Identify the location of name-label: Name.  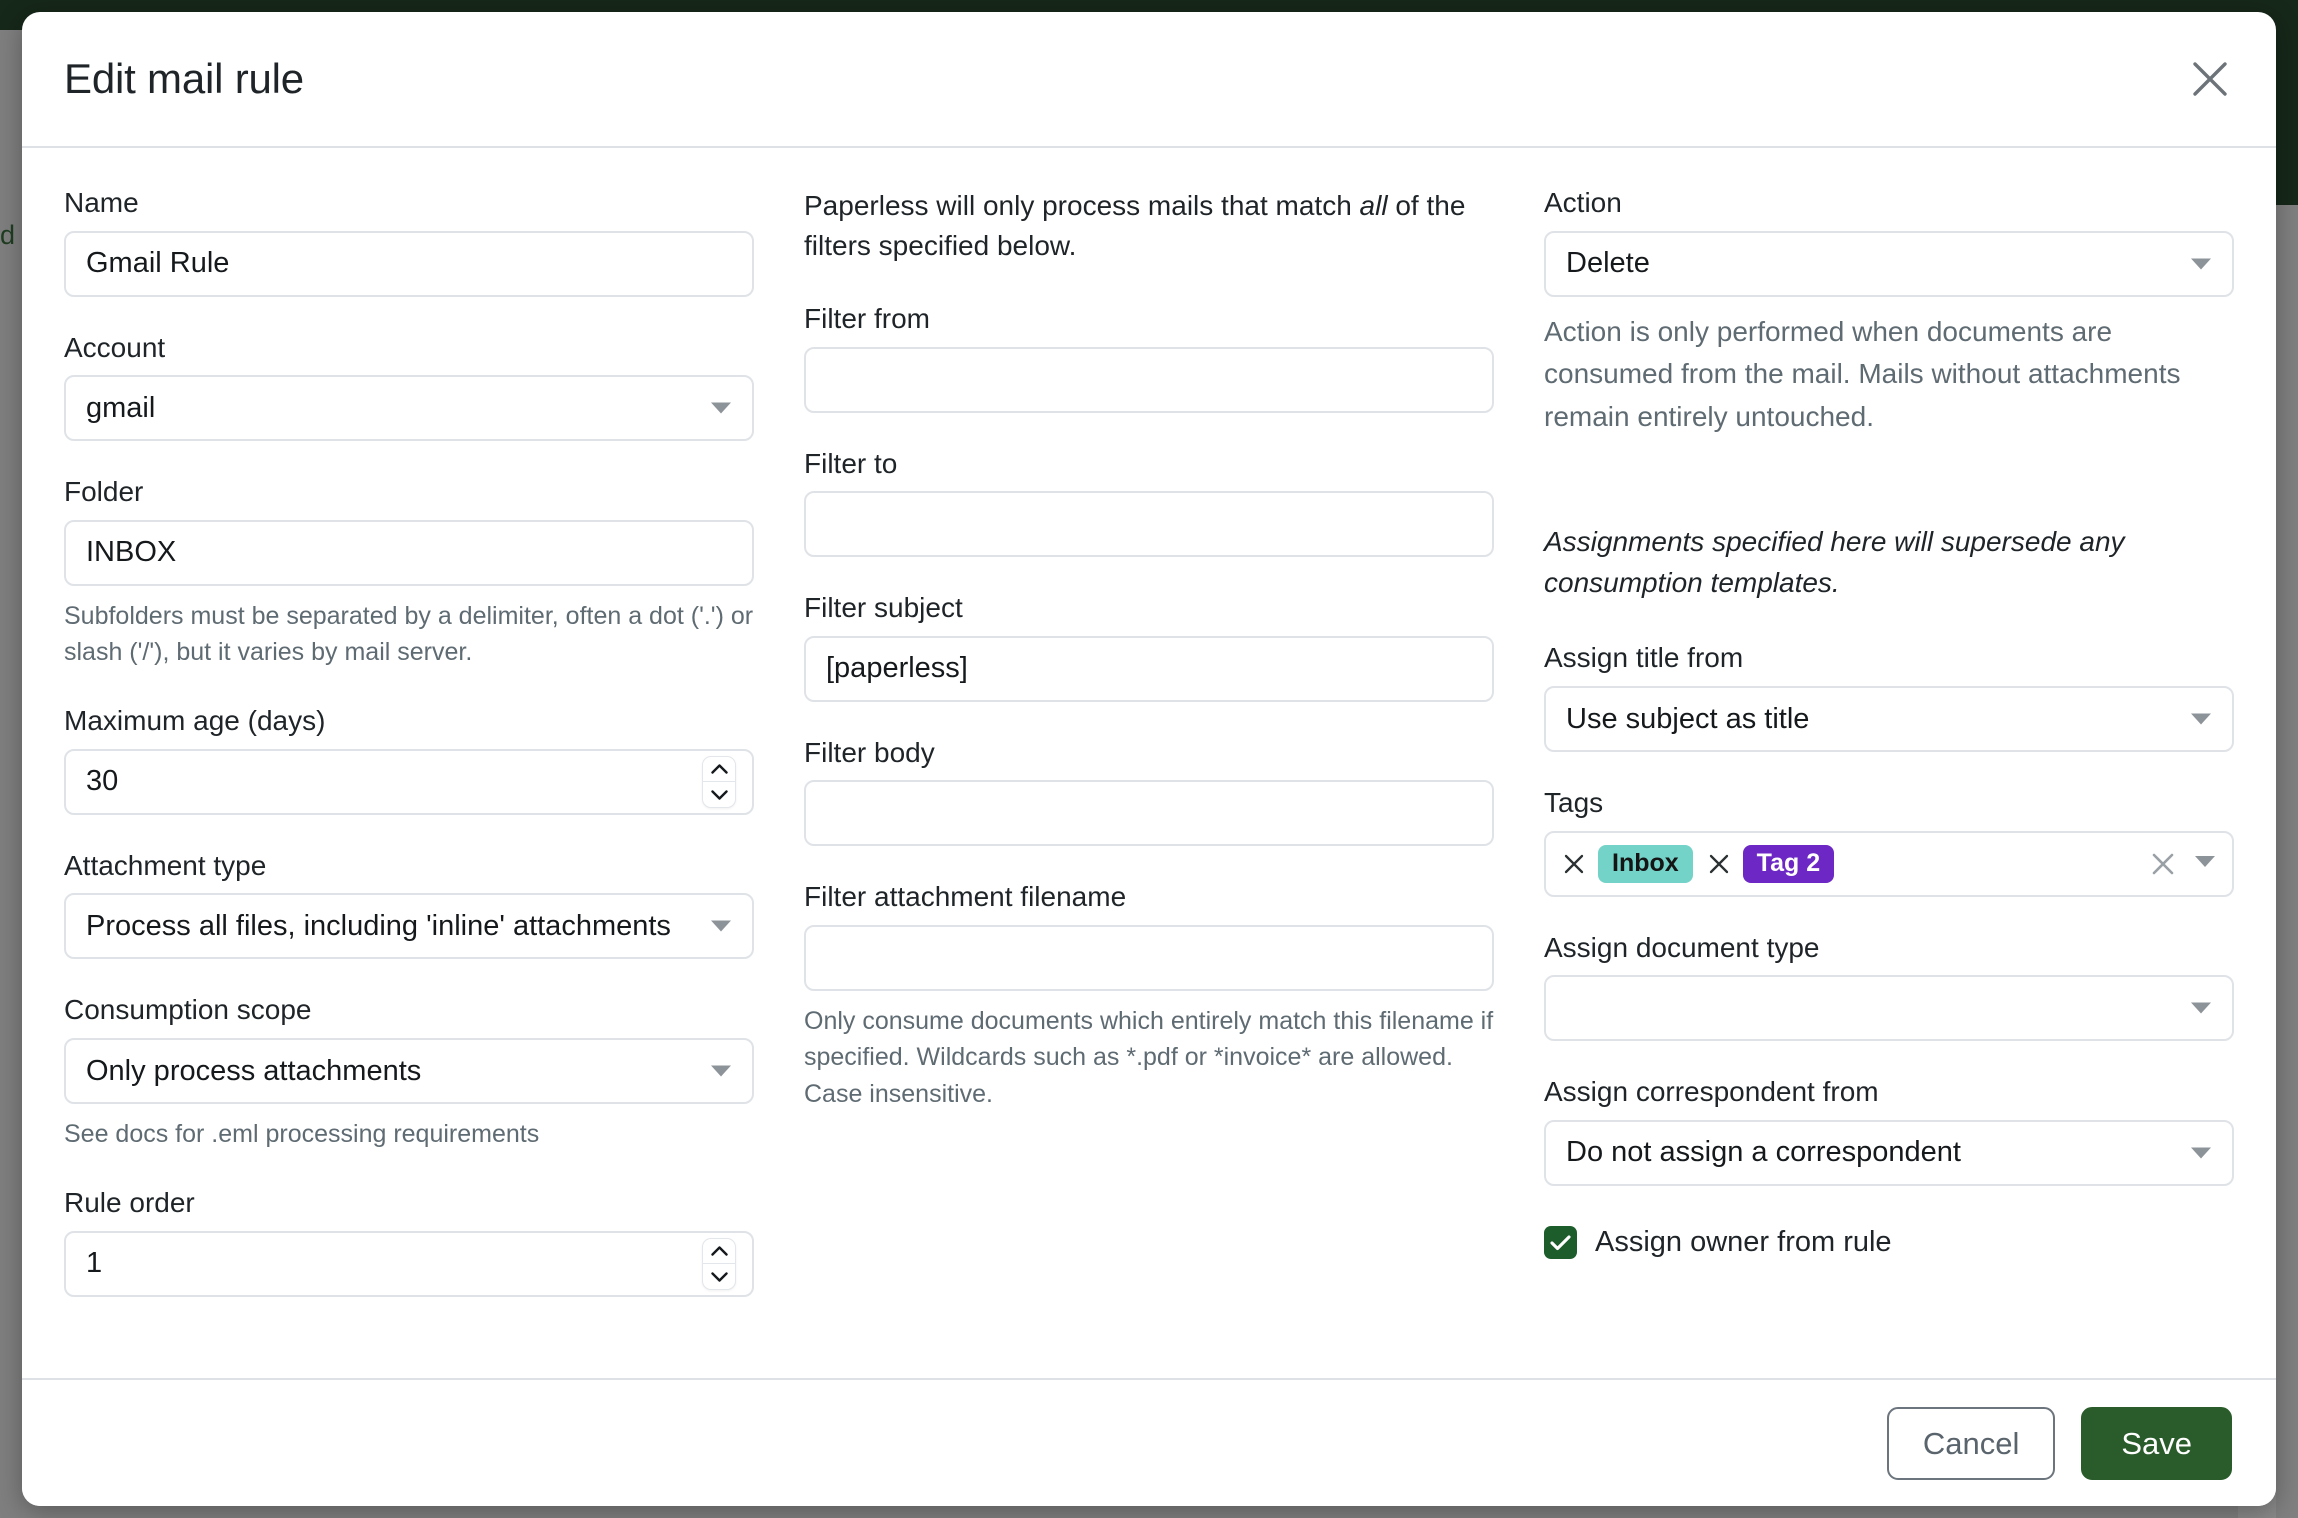
(101, 202).